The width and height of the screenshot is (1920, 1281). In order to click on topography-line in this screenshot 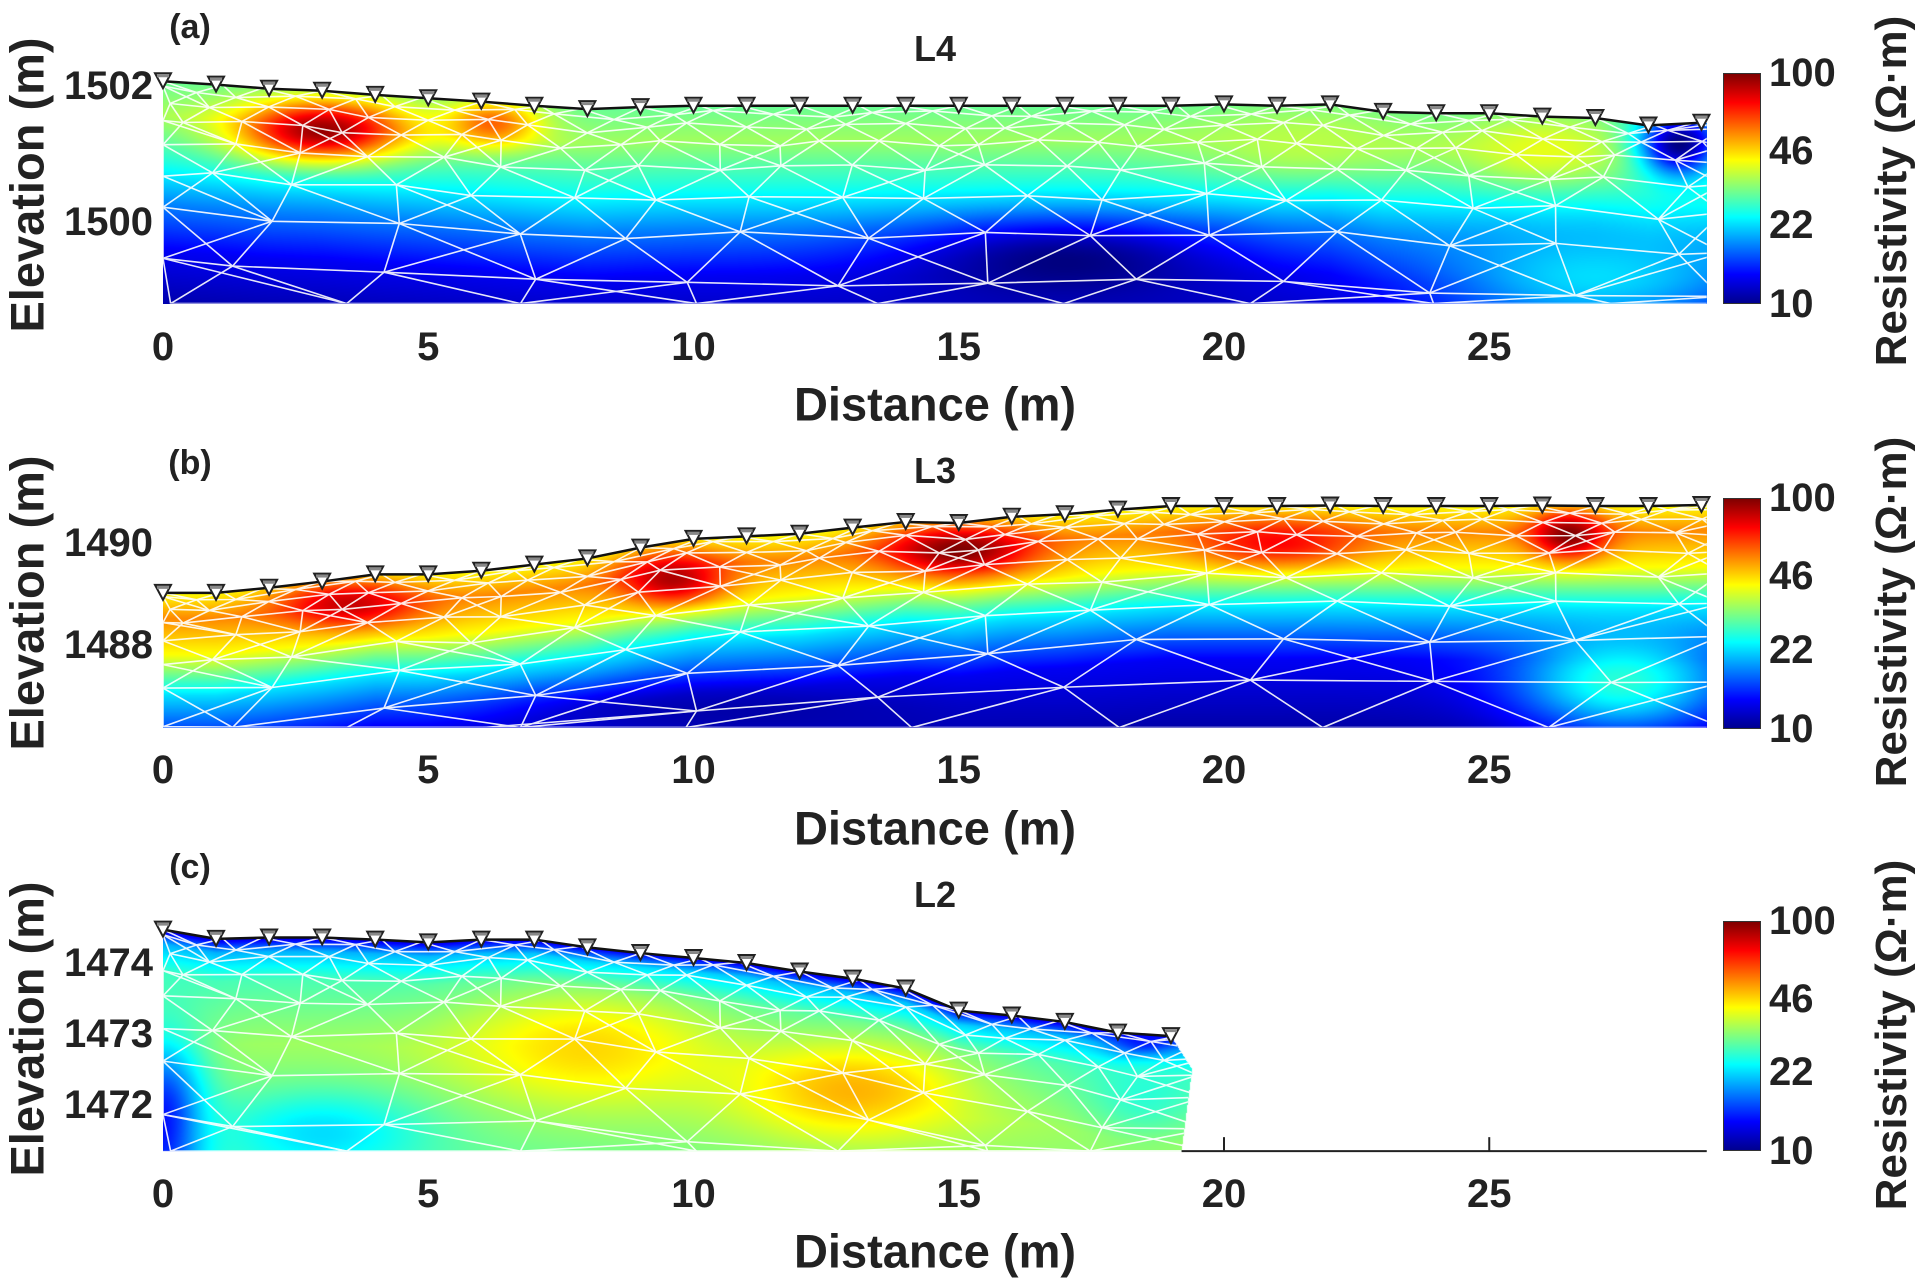, I will do `click(932, 549)`.